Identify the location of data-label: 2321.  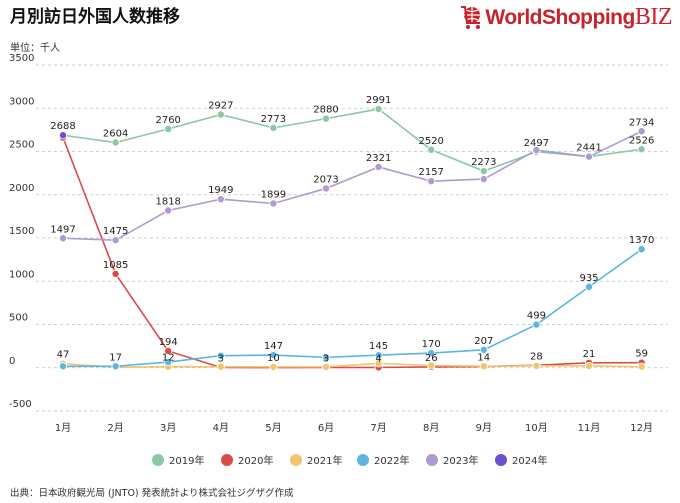
(378, 158).